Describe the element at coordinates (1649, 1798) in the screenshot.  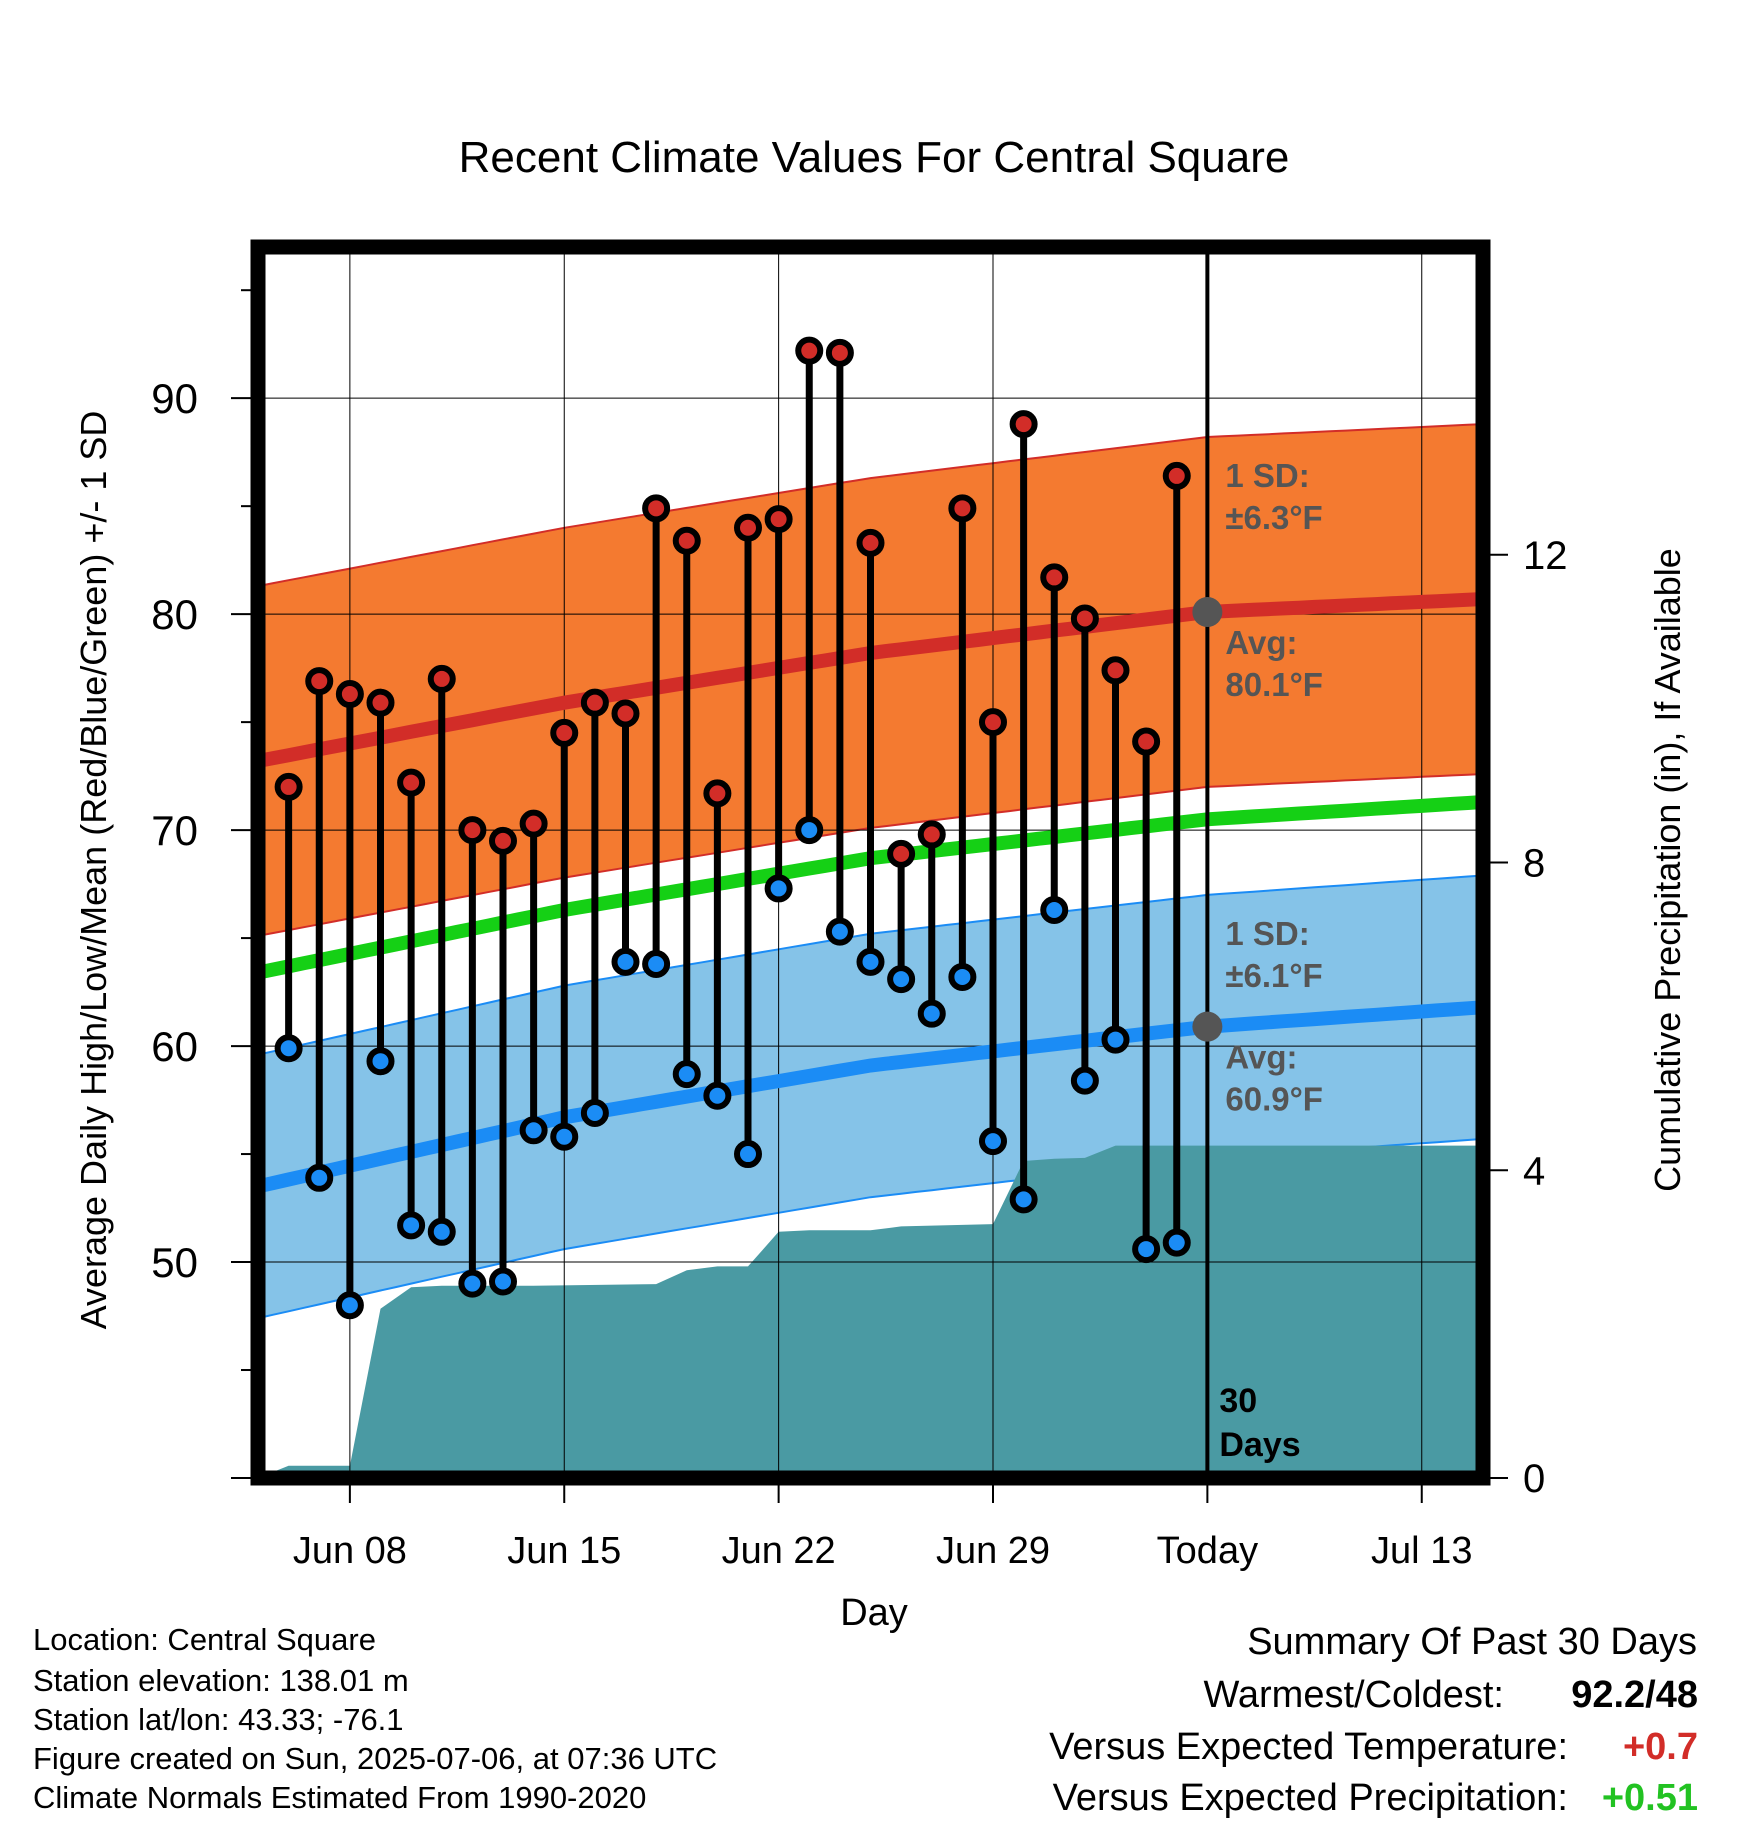
I see `summary-precip-value: +0.51` at that location.